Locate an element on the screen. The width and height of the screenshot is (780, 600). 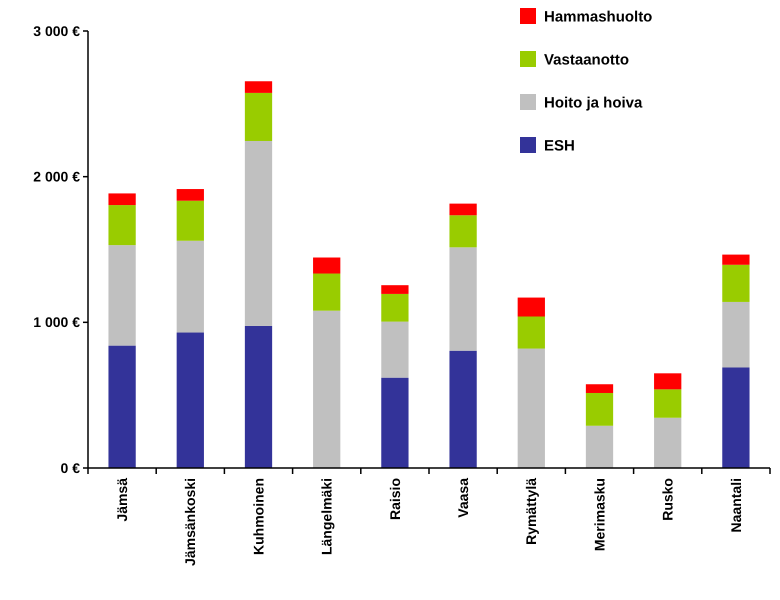
x-tick-label: Merimasku is located at coordinates (599, 515).